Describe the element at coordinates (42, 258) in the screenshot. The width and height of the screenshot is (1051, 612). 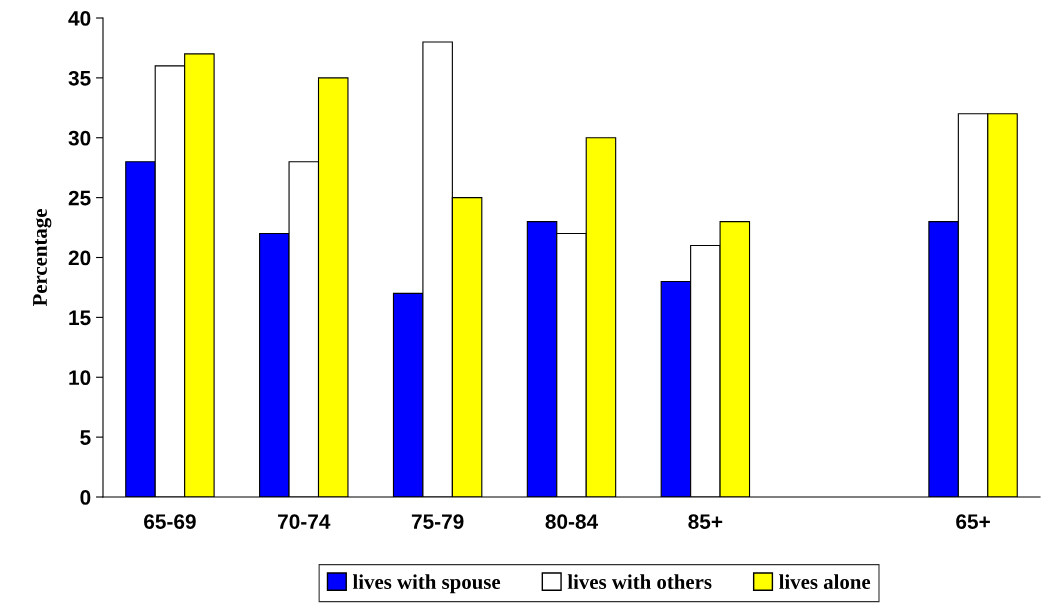
I see `y-axis-title: Percentage` at that location.